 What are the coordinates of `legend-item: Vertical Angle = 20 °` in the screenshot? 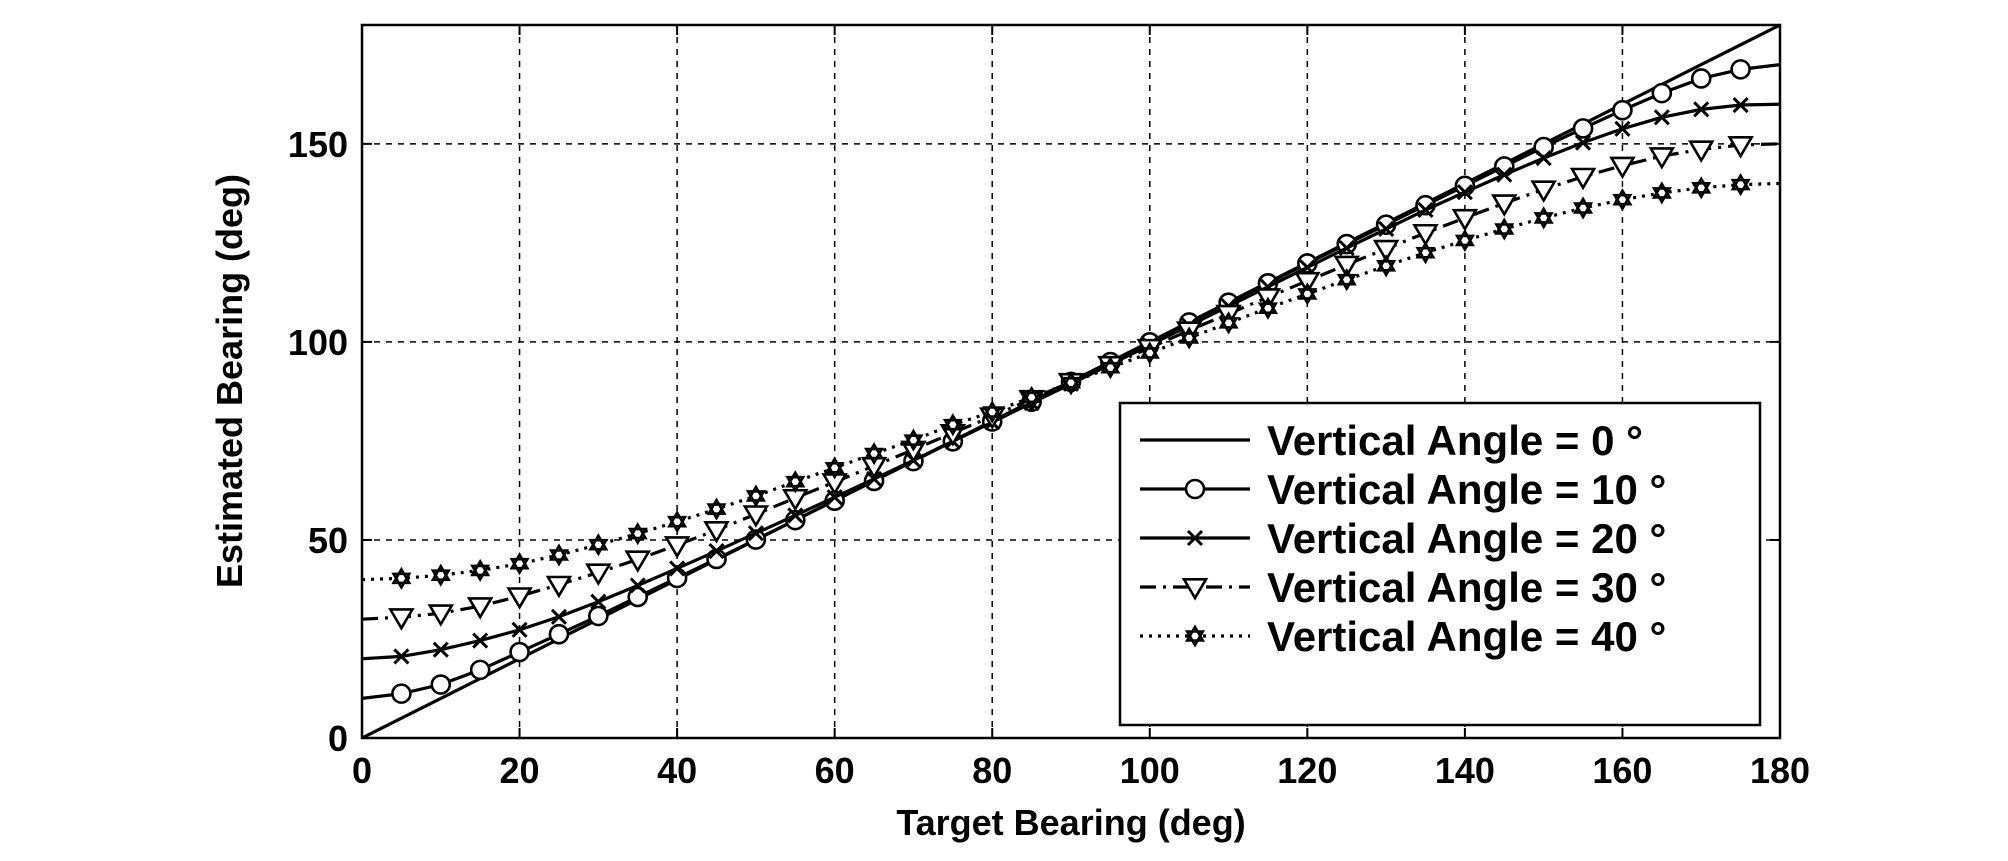 It's located at (1403, 538).